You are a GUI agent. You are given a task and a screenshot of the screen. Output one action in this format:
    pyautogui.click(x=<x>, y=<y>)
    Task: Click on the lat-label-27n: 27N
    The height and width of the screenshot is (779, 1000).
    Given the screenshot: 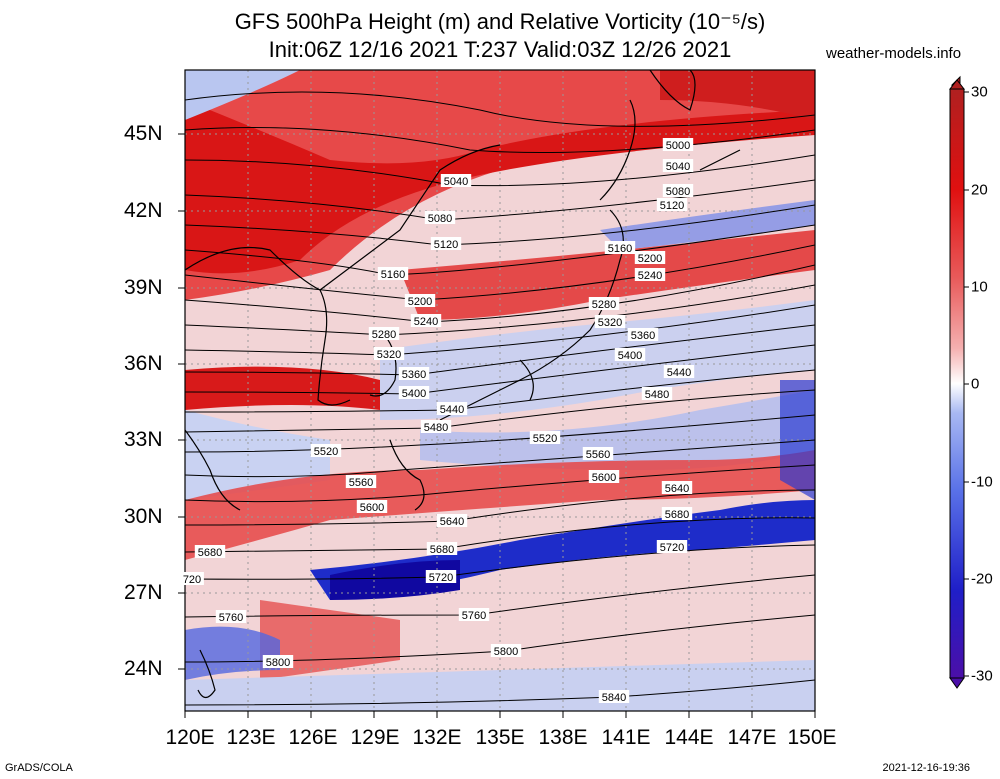 What is the action you would take?
    pyautogui.click(x=143, y=592)
    